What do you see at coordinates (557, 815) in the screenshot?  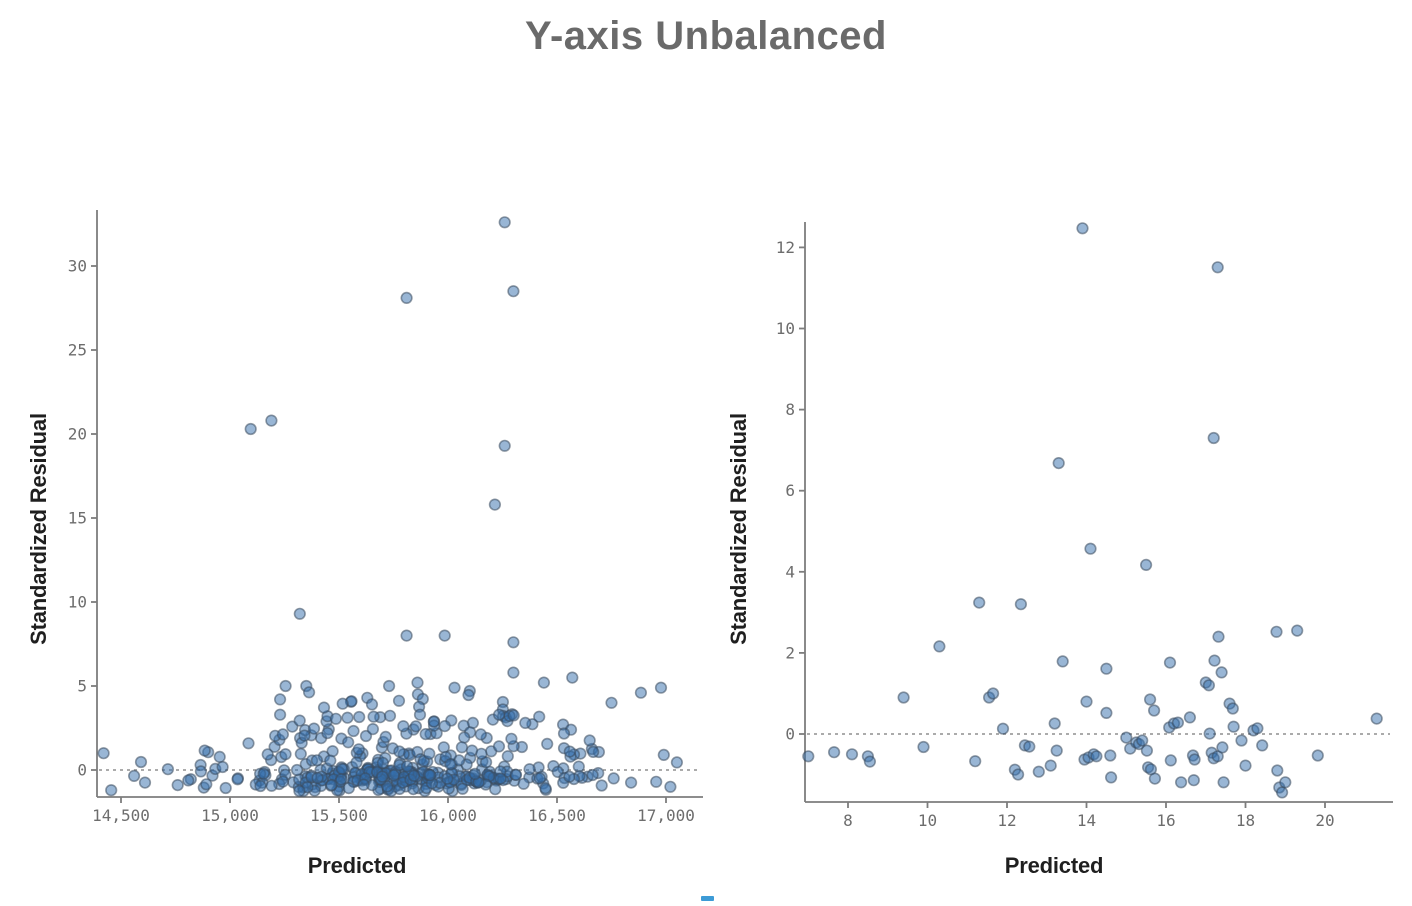 I see `left-x-tick-label: 16,500` at bounding box center [557, 815].